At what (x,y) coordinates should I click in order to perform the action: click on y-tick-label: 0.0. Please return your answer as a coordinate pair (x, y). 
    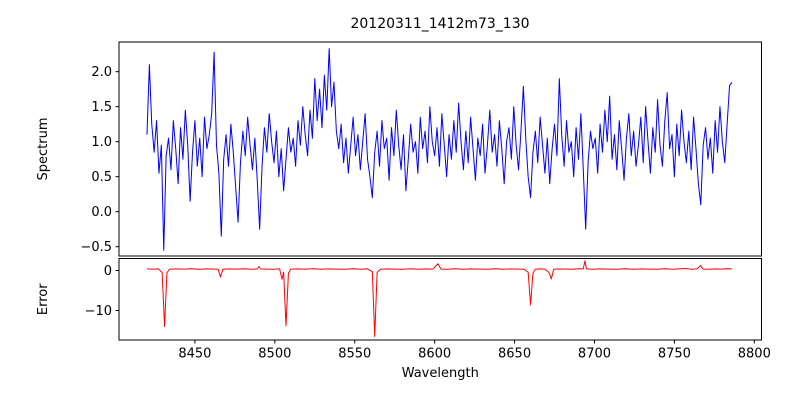
    Looking at the image, I should click on (101, 212).